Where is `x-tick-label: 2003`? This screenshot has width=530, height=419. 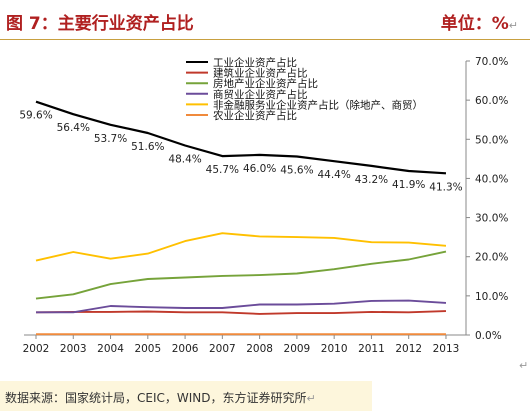
x-tick-label: 2003 is located at coordinates (73, 349).